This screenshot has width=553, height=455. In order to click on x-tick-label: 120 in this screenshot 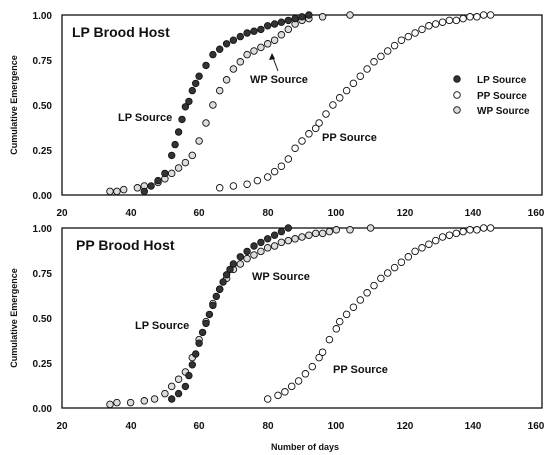, I will do `click(405, 213)`.